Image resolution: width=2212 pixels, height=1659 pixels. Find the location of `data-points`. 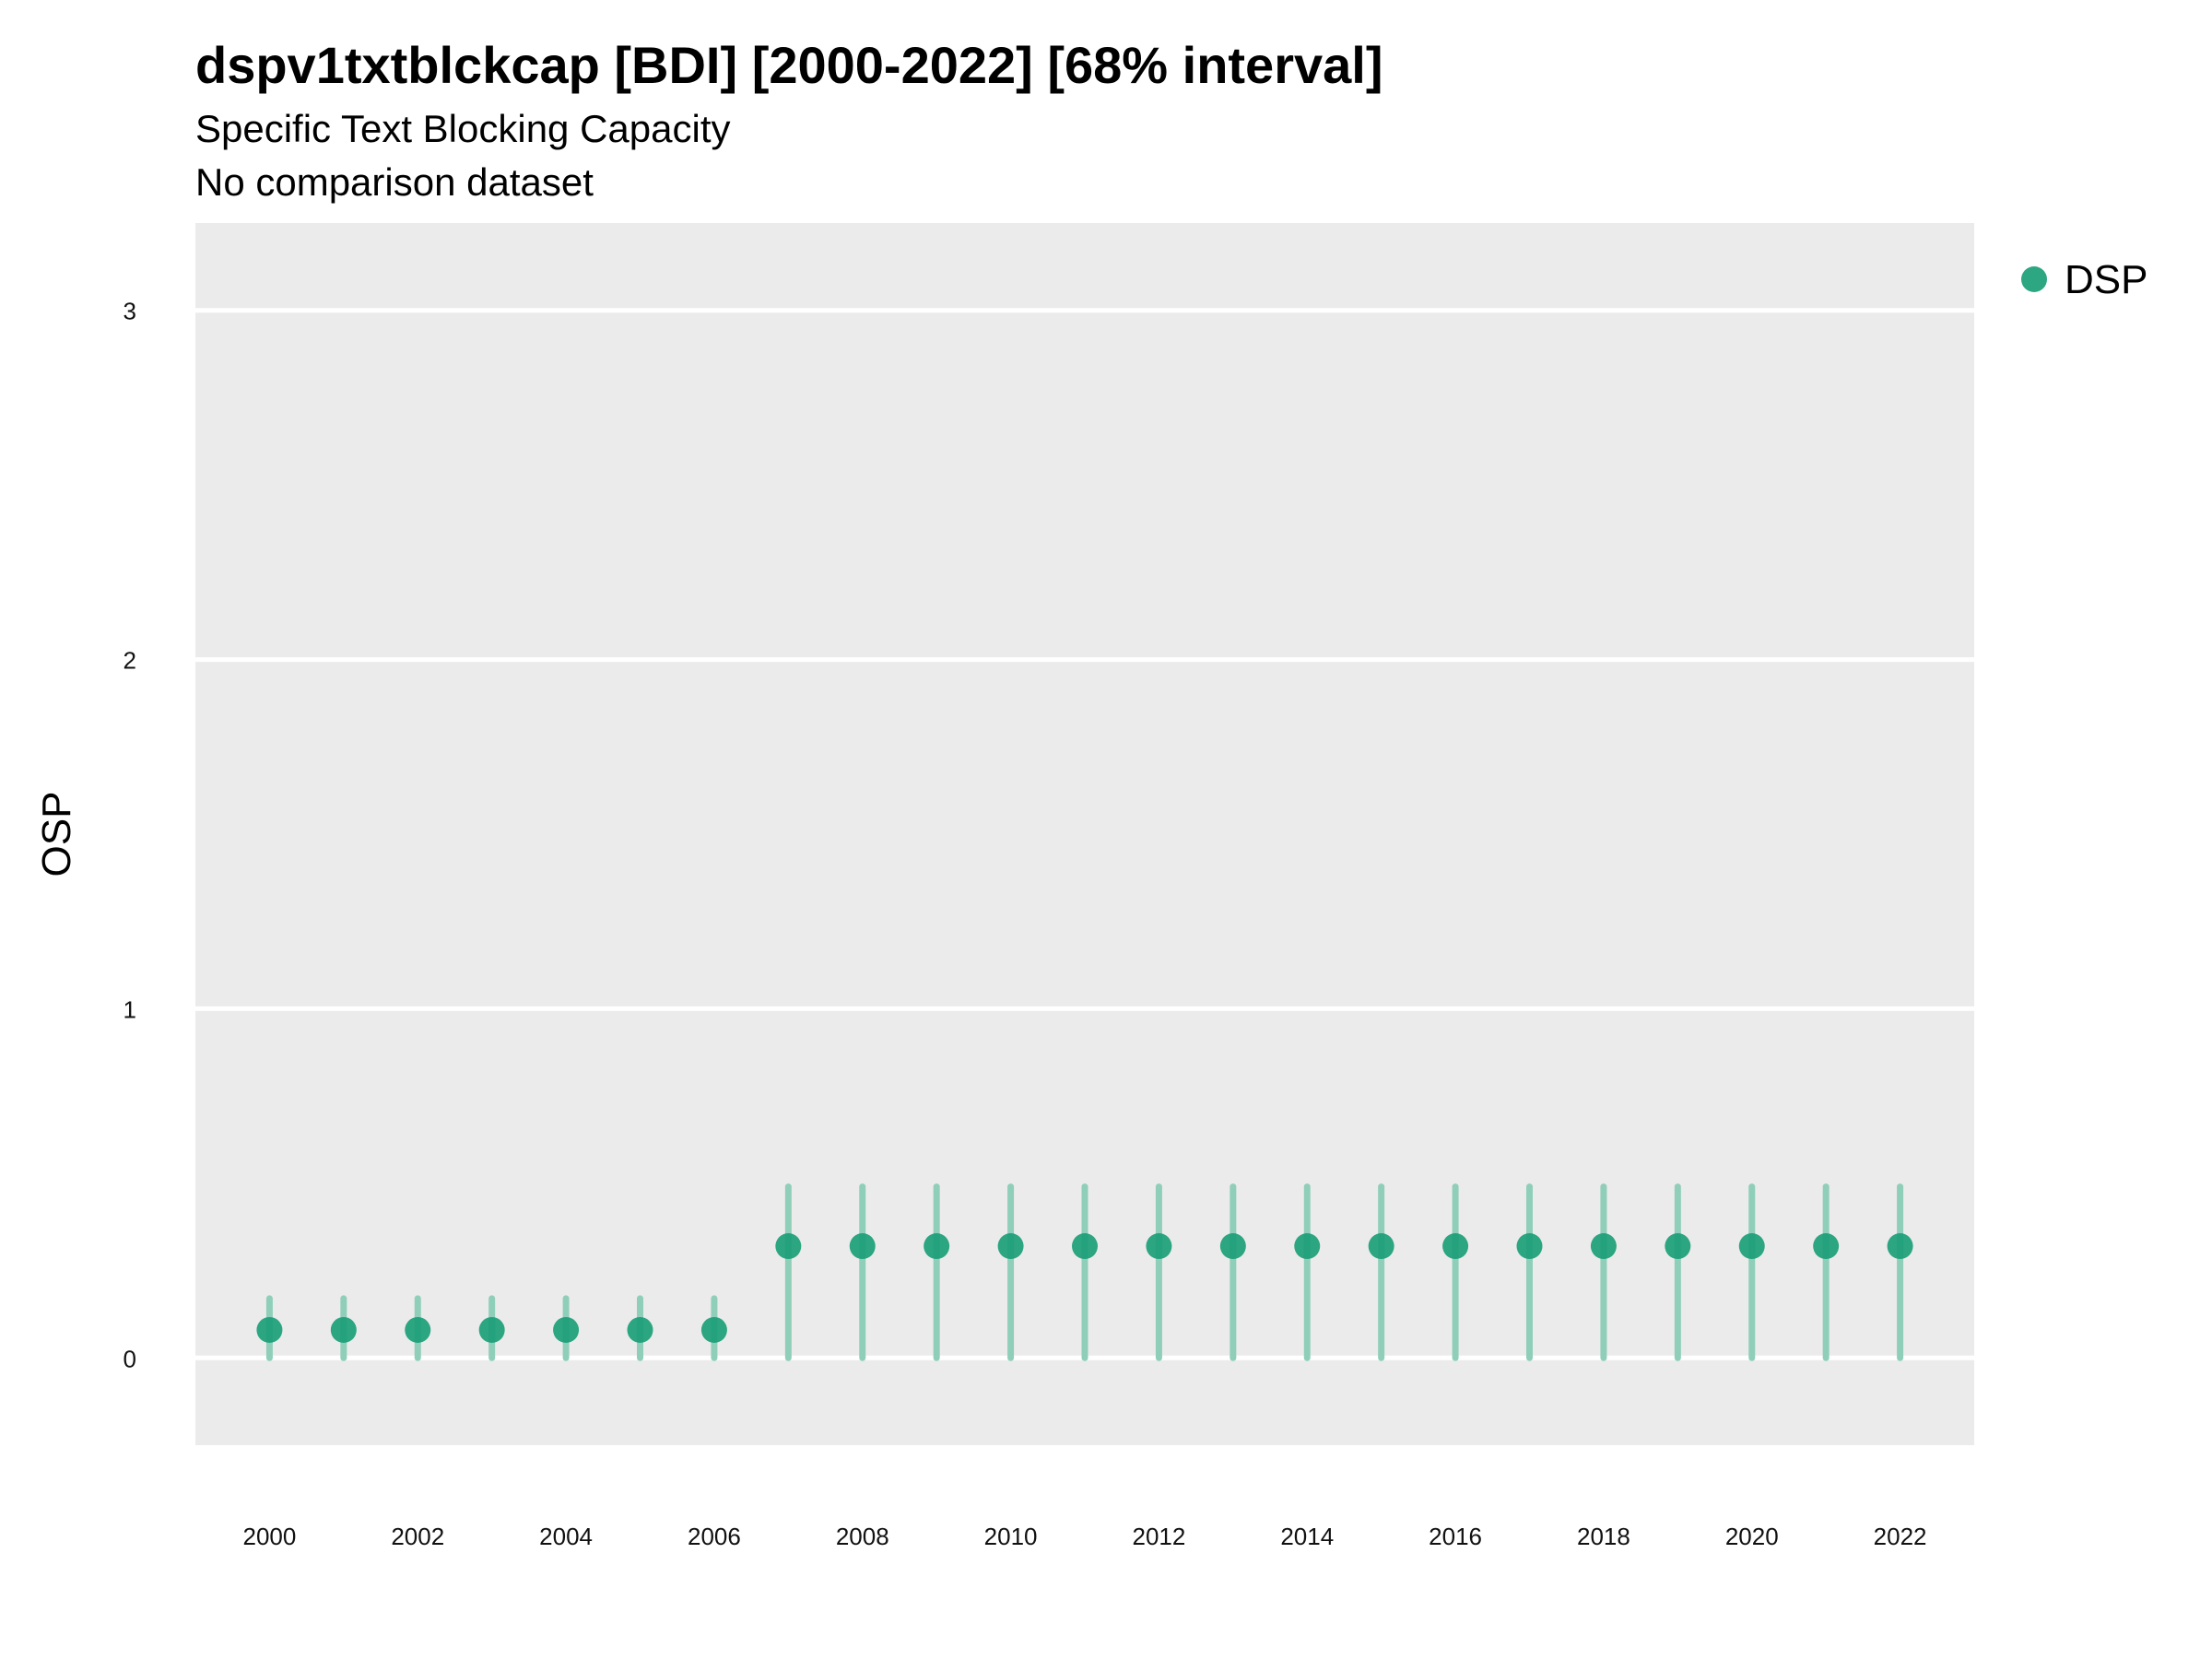

data-points is located at coordinates (1084, 1288).